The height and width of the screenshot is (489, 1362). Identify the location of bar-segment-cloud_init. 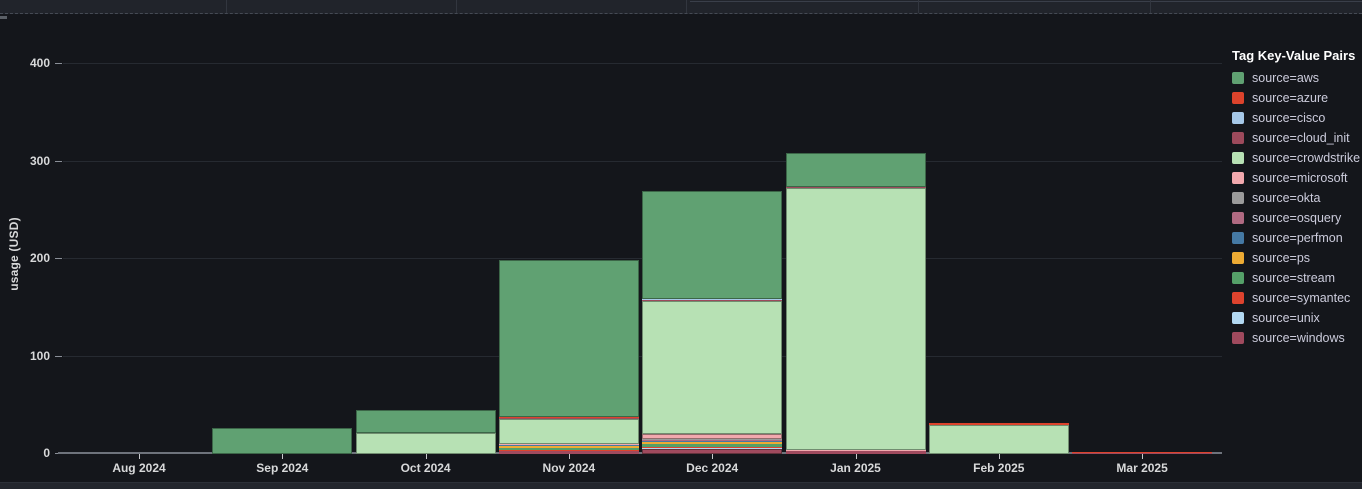
(712, 300).